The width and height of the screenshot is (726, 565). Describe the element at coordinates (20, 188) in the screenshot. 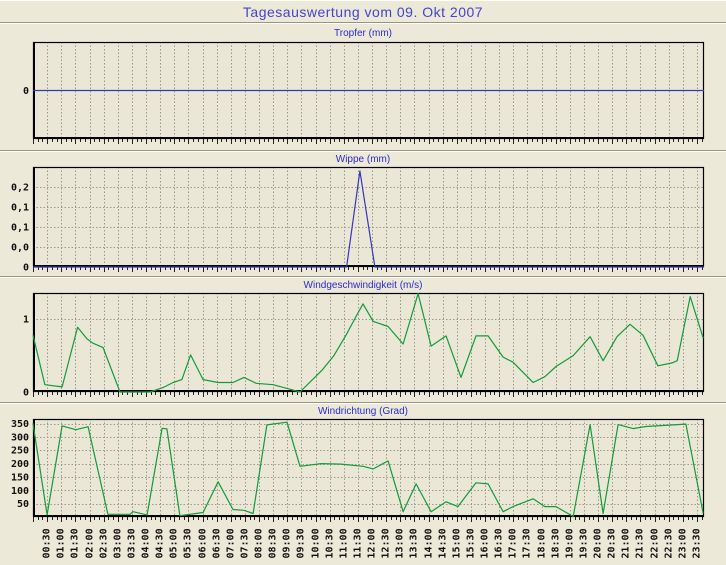

I see `y-axis-label: 0,2` at that location.